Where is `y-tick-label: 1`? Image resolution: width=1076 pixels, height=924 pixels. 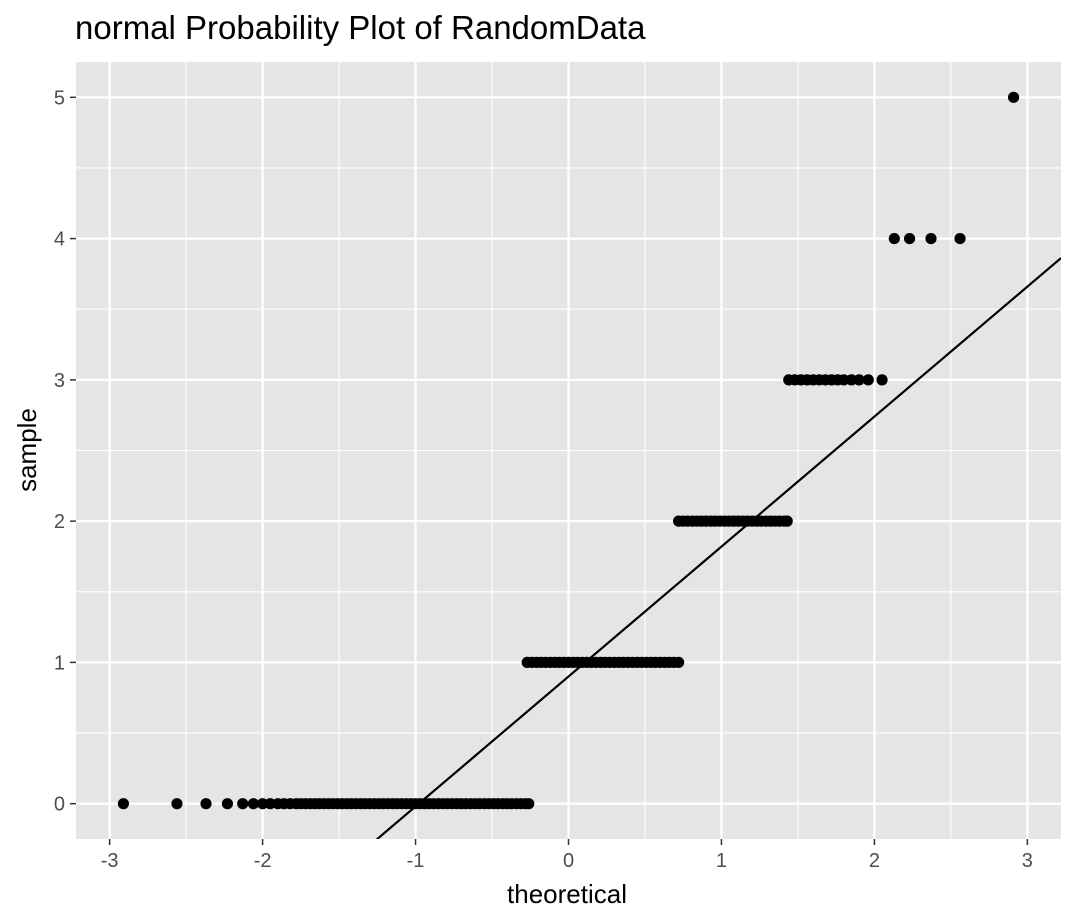
y-tick-label: 1 is located at coordinates (59, 663).